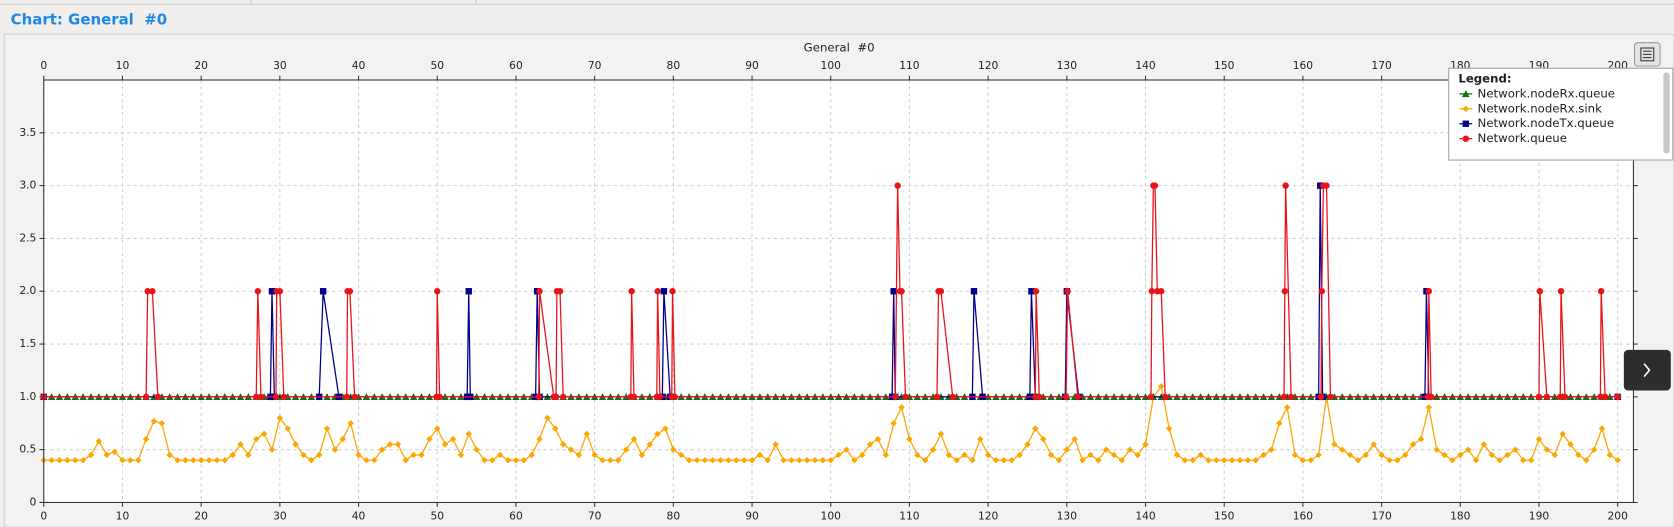 The width and height of the screenshot is (1674, 527). What do you see at coordinates (27, 396) in the screenshot?
I see `y-tick-label: 1.0` at bounding box center [27, 396].